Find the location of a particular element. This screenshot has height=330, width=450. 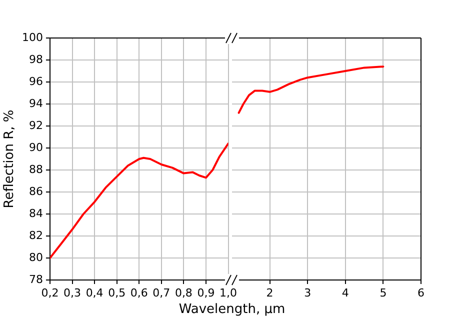

x-tick-label: 1,0 is located at coordinates (229, 293).